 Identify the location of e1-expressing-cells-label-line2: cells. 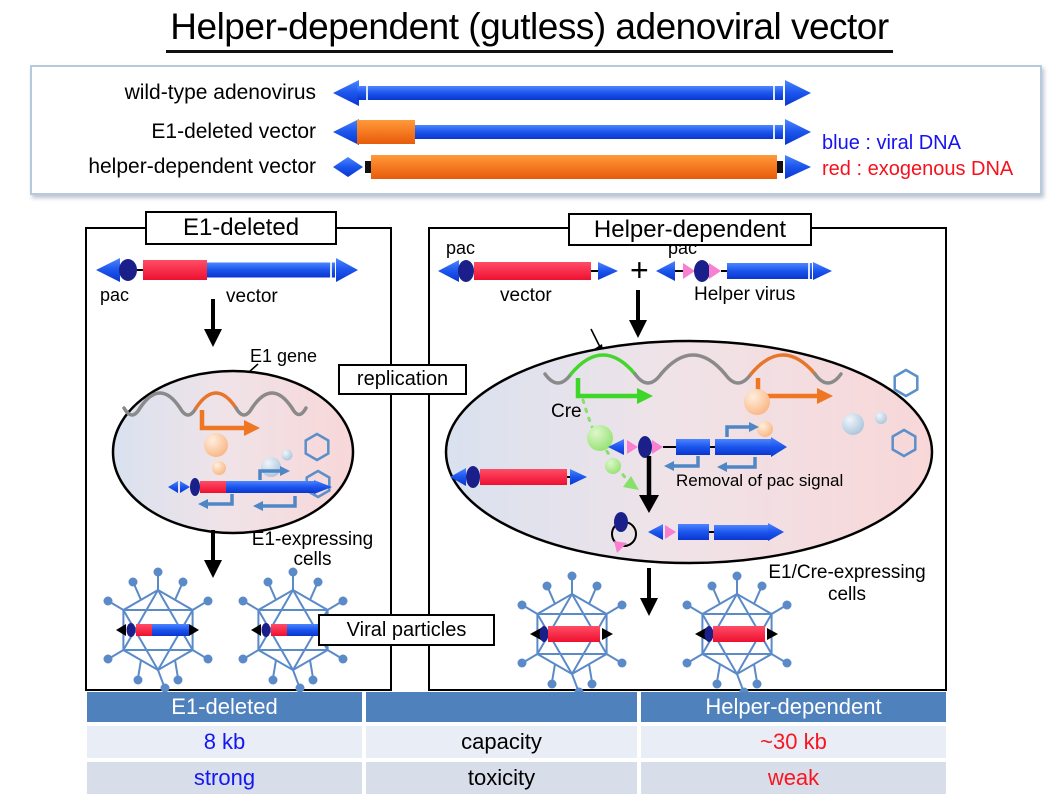
(312, 559).